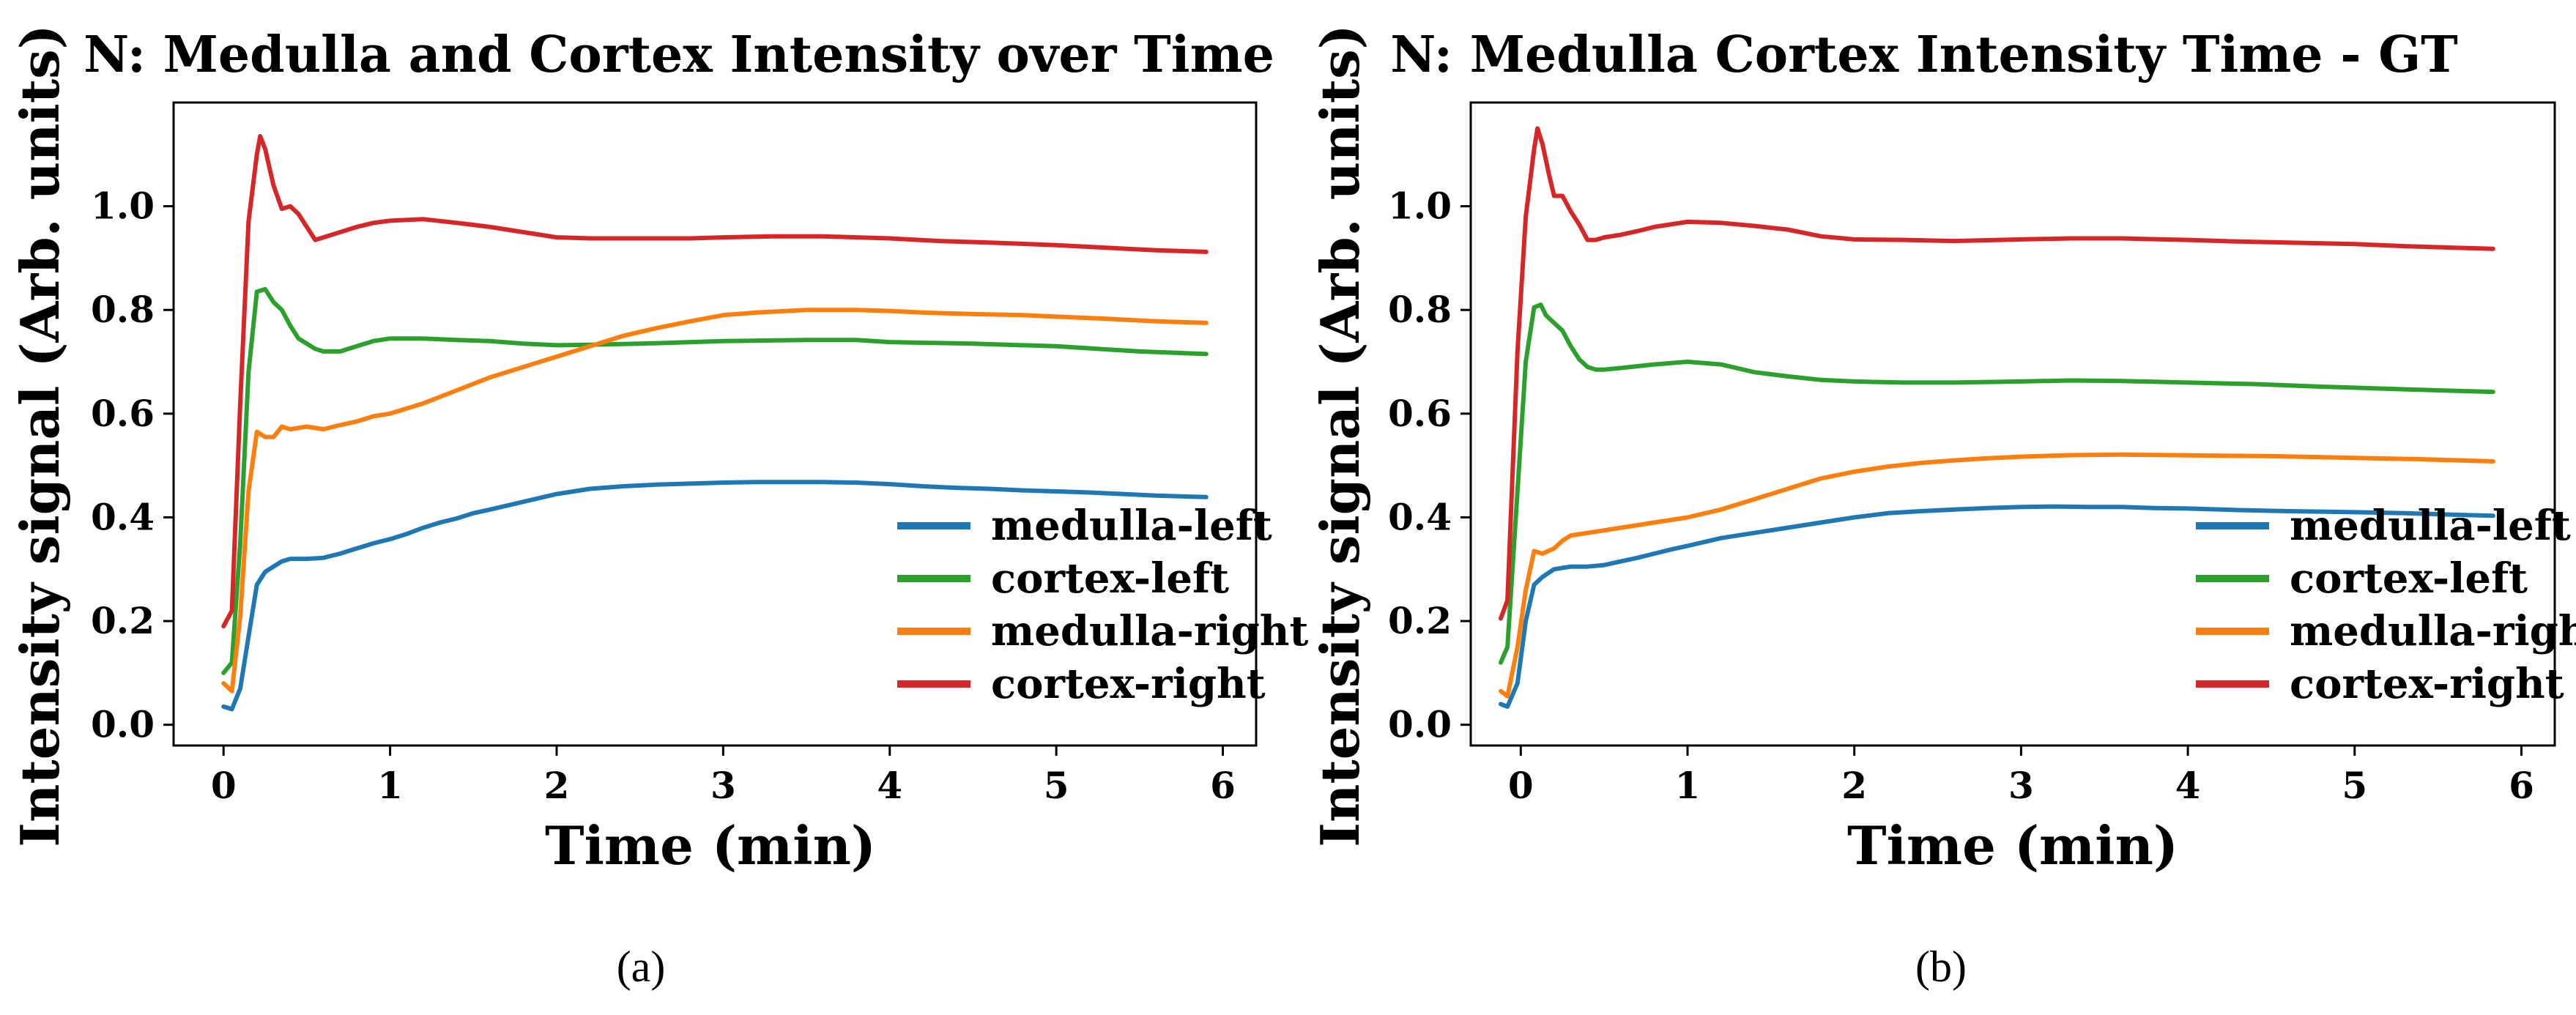 This screenshot has height=1015, width=2576. I want to click on panel-caption: (b), so click(1941, 967).